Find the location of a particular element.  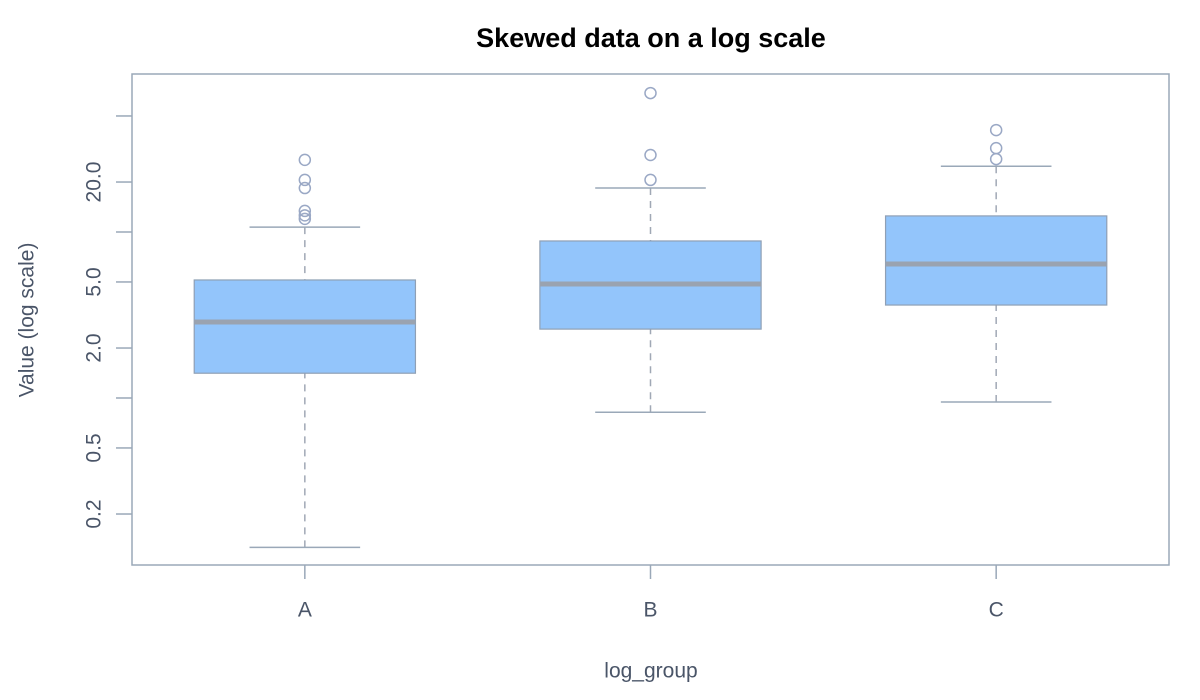

y-tick-label: 2.0 is located at coordinates (94, 347).